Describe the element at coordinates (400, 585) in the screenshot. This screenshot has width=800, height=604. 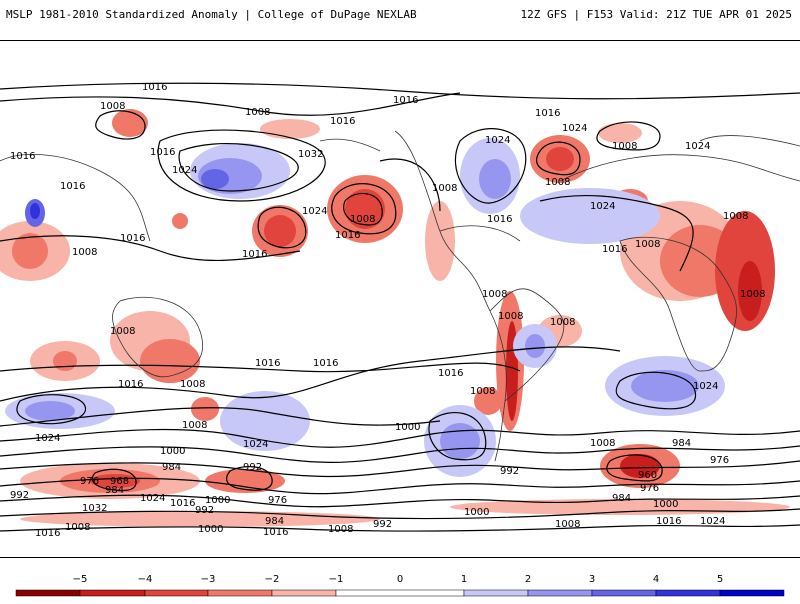
I see `colorbar-canvas: −5 −4 −3 −2 −1 0 1 2 3 4 5` at that location.